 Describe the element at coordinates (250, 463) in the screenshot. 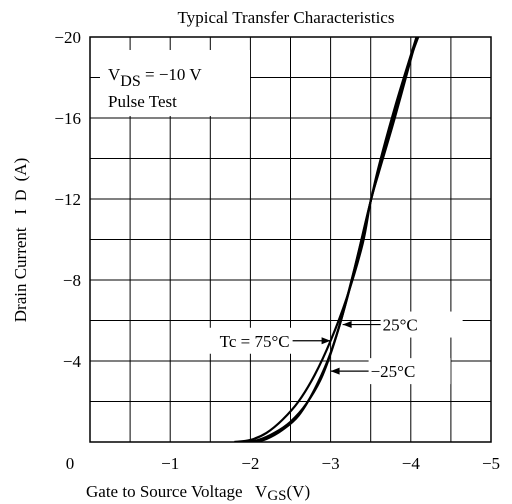

I see `x-tick-label: −2` at that location.